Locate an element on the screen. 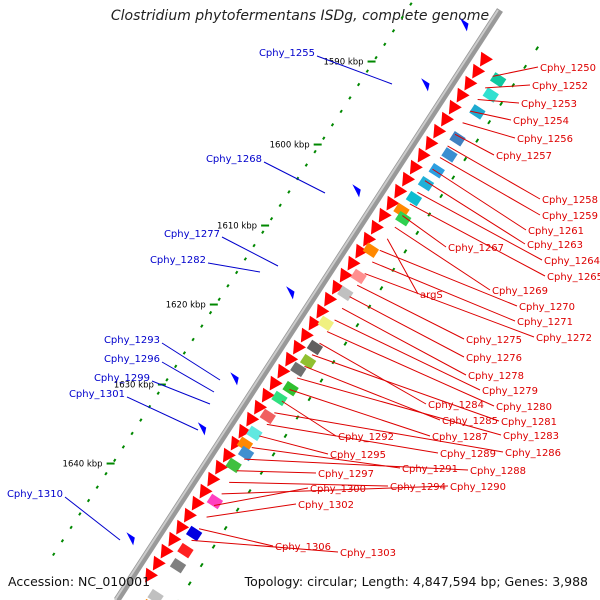  forward-gene-label: Cphy_1301 is located at coordinates (97, 394).